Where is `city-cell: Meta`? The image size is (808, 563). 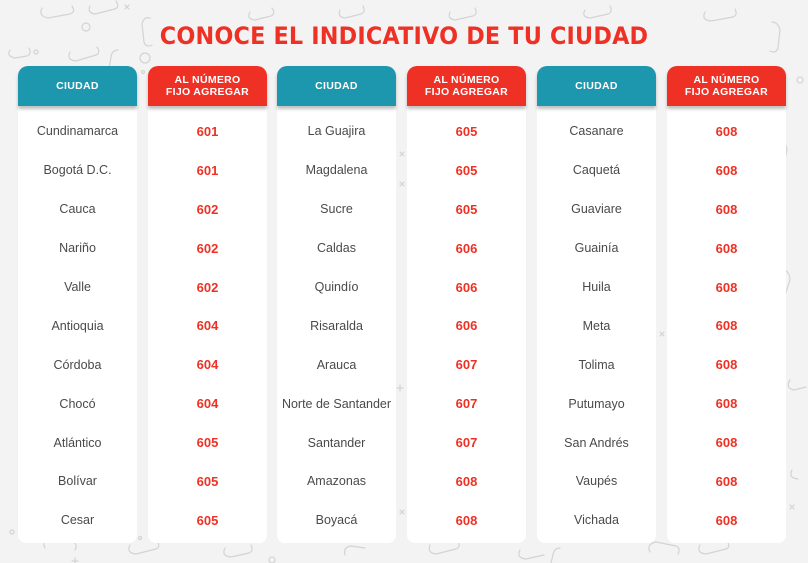 city-cell: Meta is located at coordinates (596, 325).